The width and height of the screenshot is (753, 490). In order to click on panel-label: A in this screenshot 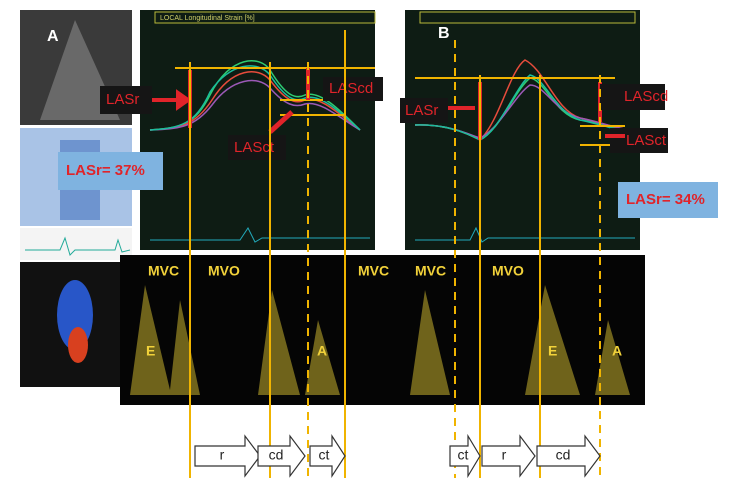, I will do `click(53, 36)`.